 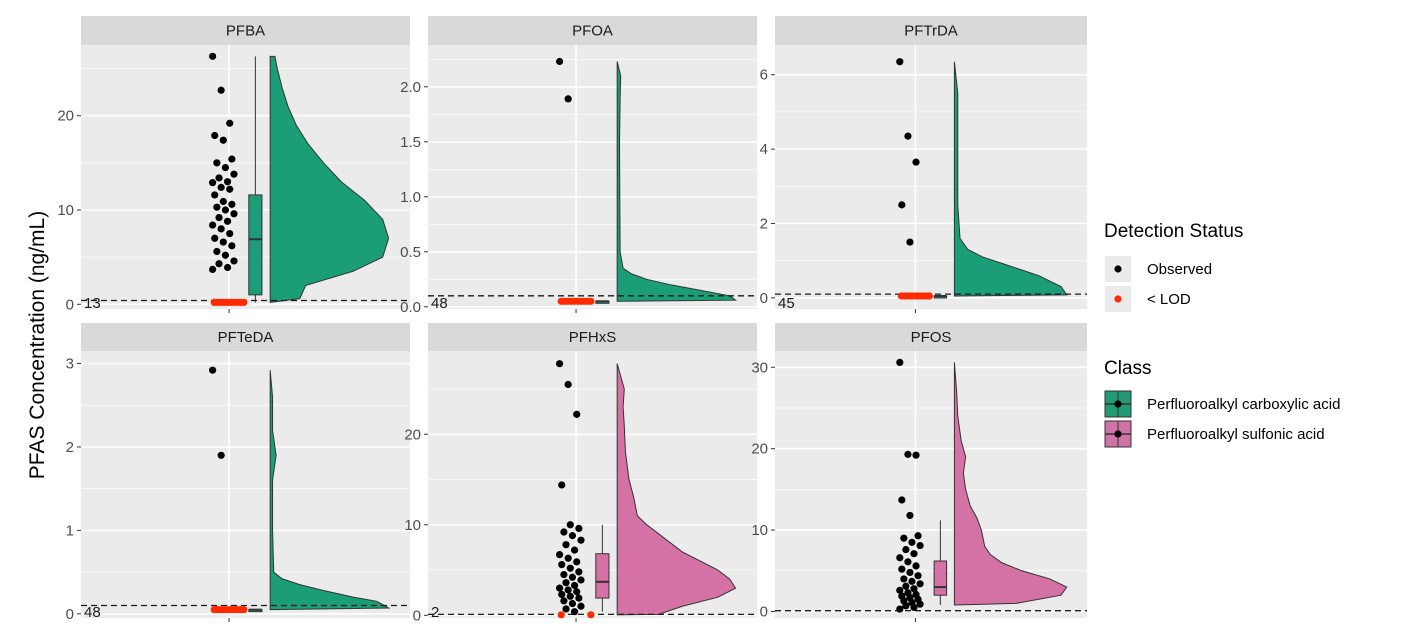 I want to click on y-tick-label: 4, so click(x=764, y=149).